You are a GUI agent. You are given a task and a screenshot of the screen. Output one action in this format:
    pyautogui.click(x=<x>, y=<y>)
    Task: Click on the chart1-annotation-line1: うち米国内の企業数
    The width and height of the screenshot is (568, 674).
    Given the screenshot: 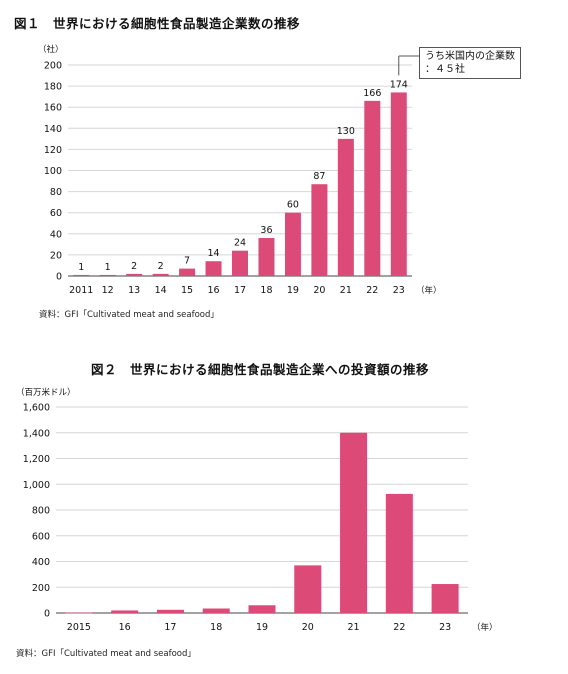 What is the action you would take?
    pyautogui.click(x=470, y=56)
    